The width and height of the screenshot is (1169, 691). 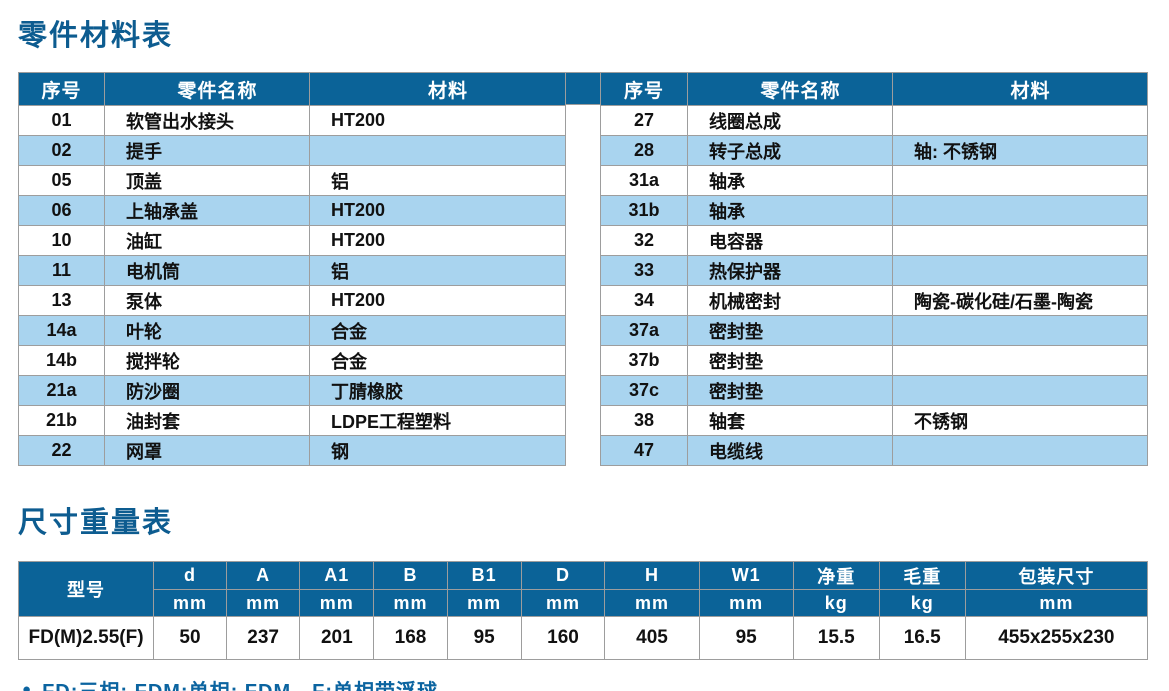 I want to click on part-name-cell: 提手, so click(x=207, y=150).